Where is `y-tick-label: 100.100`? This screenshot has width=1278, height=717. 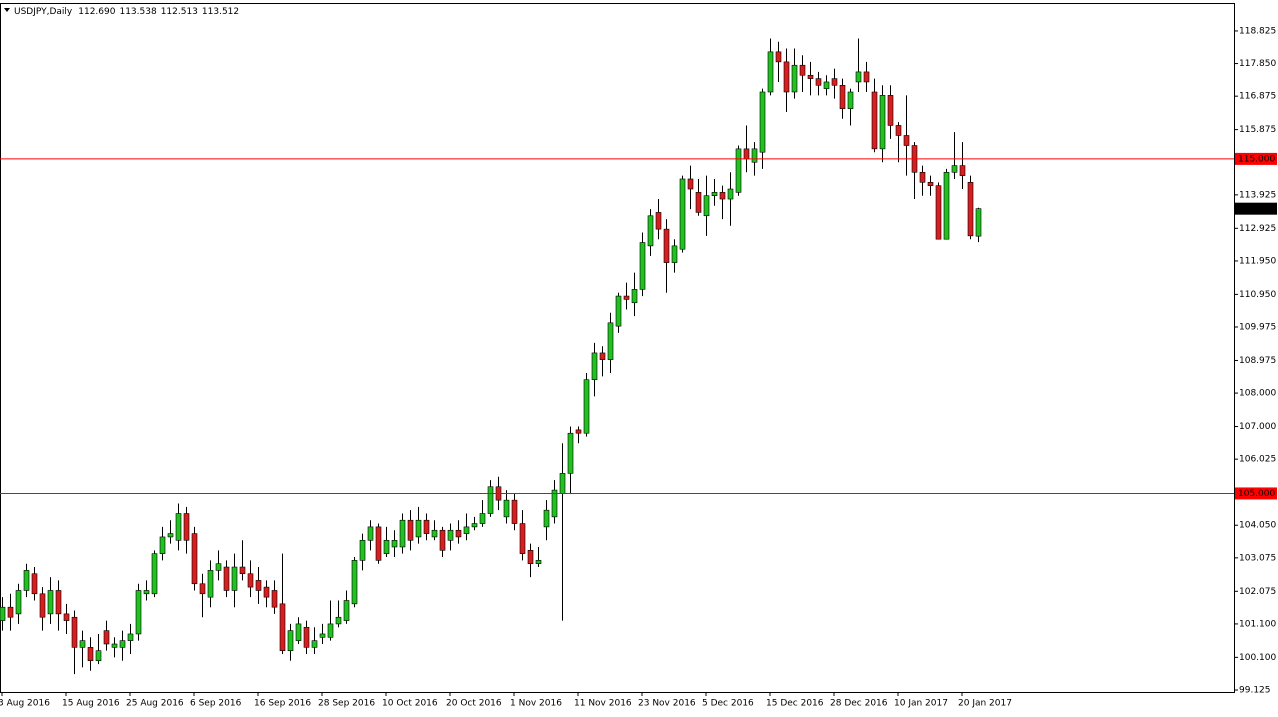 y-tick-label: 100.100 is located at coordinates (1257, 658).